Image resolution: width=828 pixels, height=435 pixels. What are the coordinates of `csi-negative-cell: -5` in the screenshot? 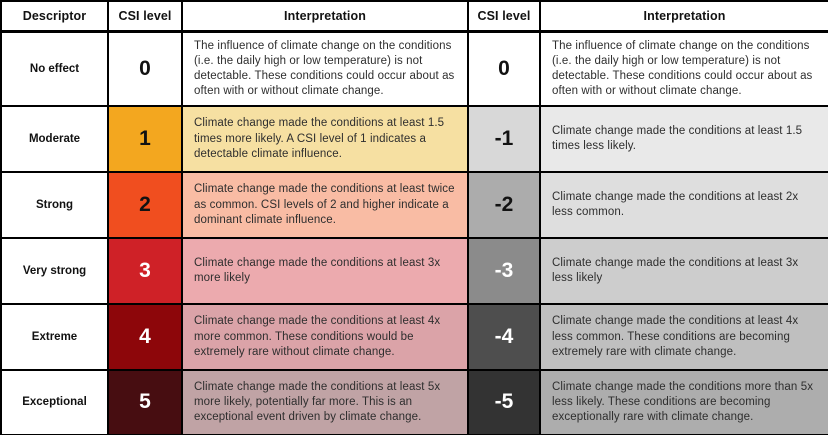 It's located at (504, 402).